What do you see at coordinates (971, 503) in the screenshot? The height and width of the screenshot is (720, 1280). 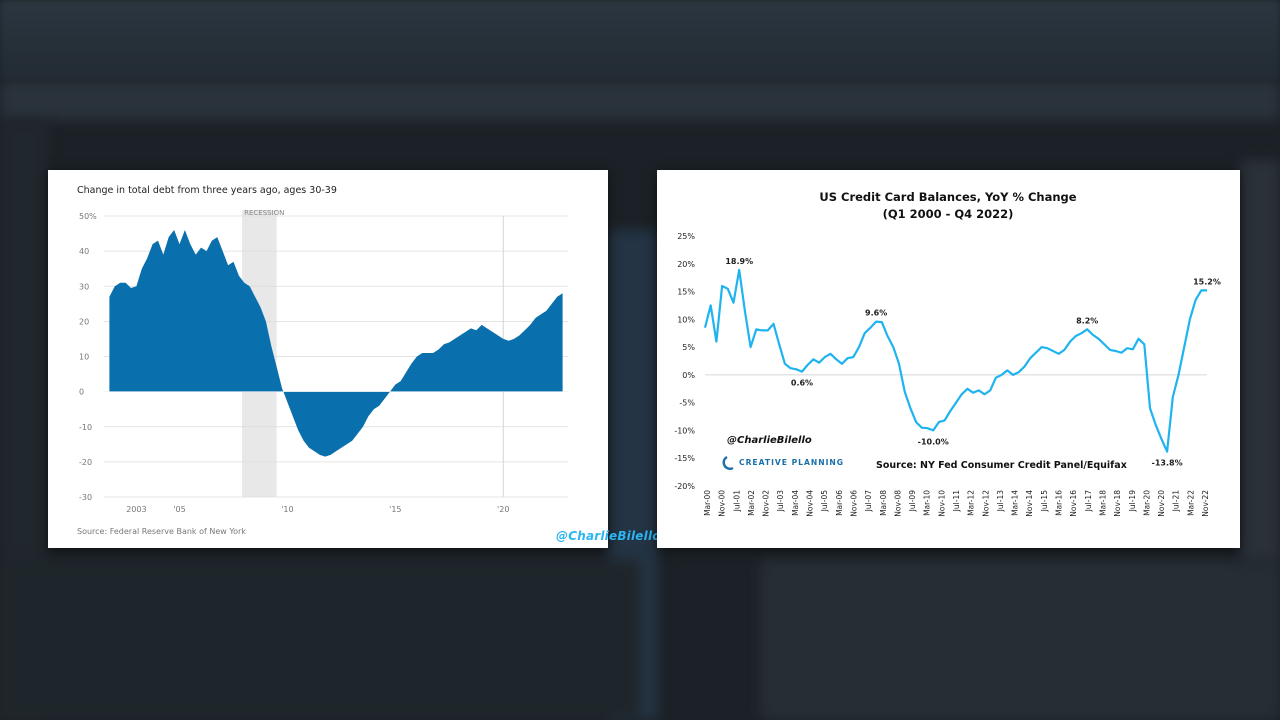 I see `chart2-x-tick-label: Mar-12` at bounding box center [971, 503].